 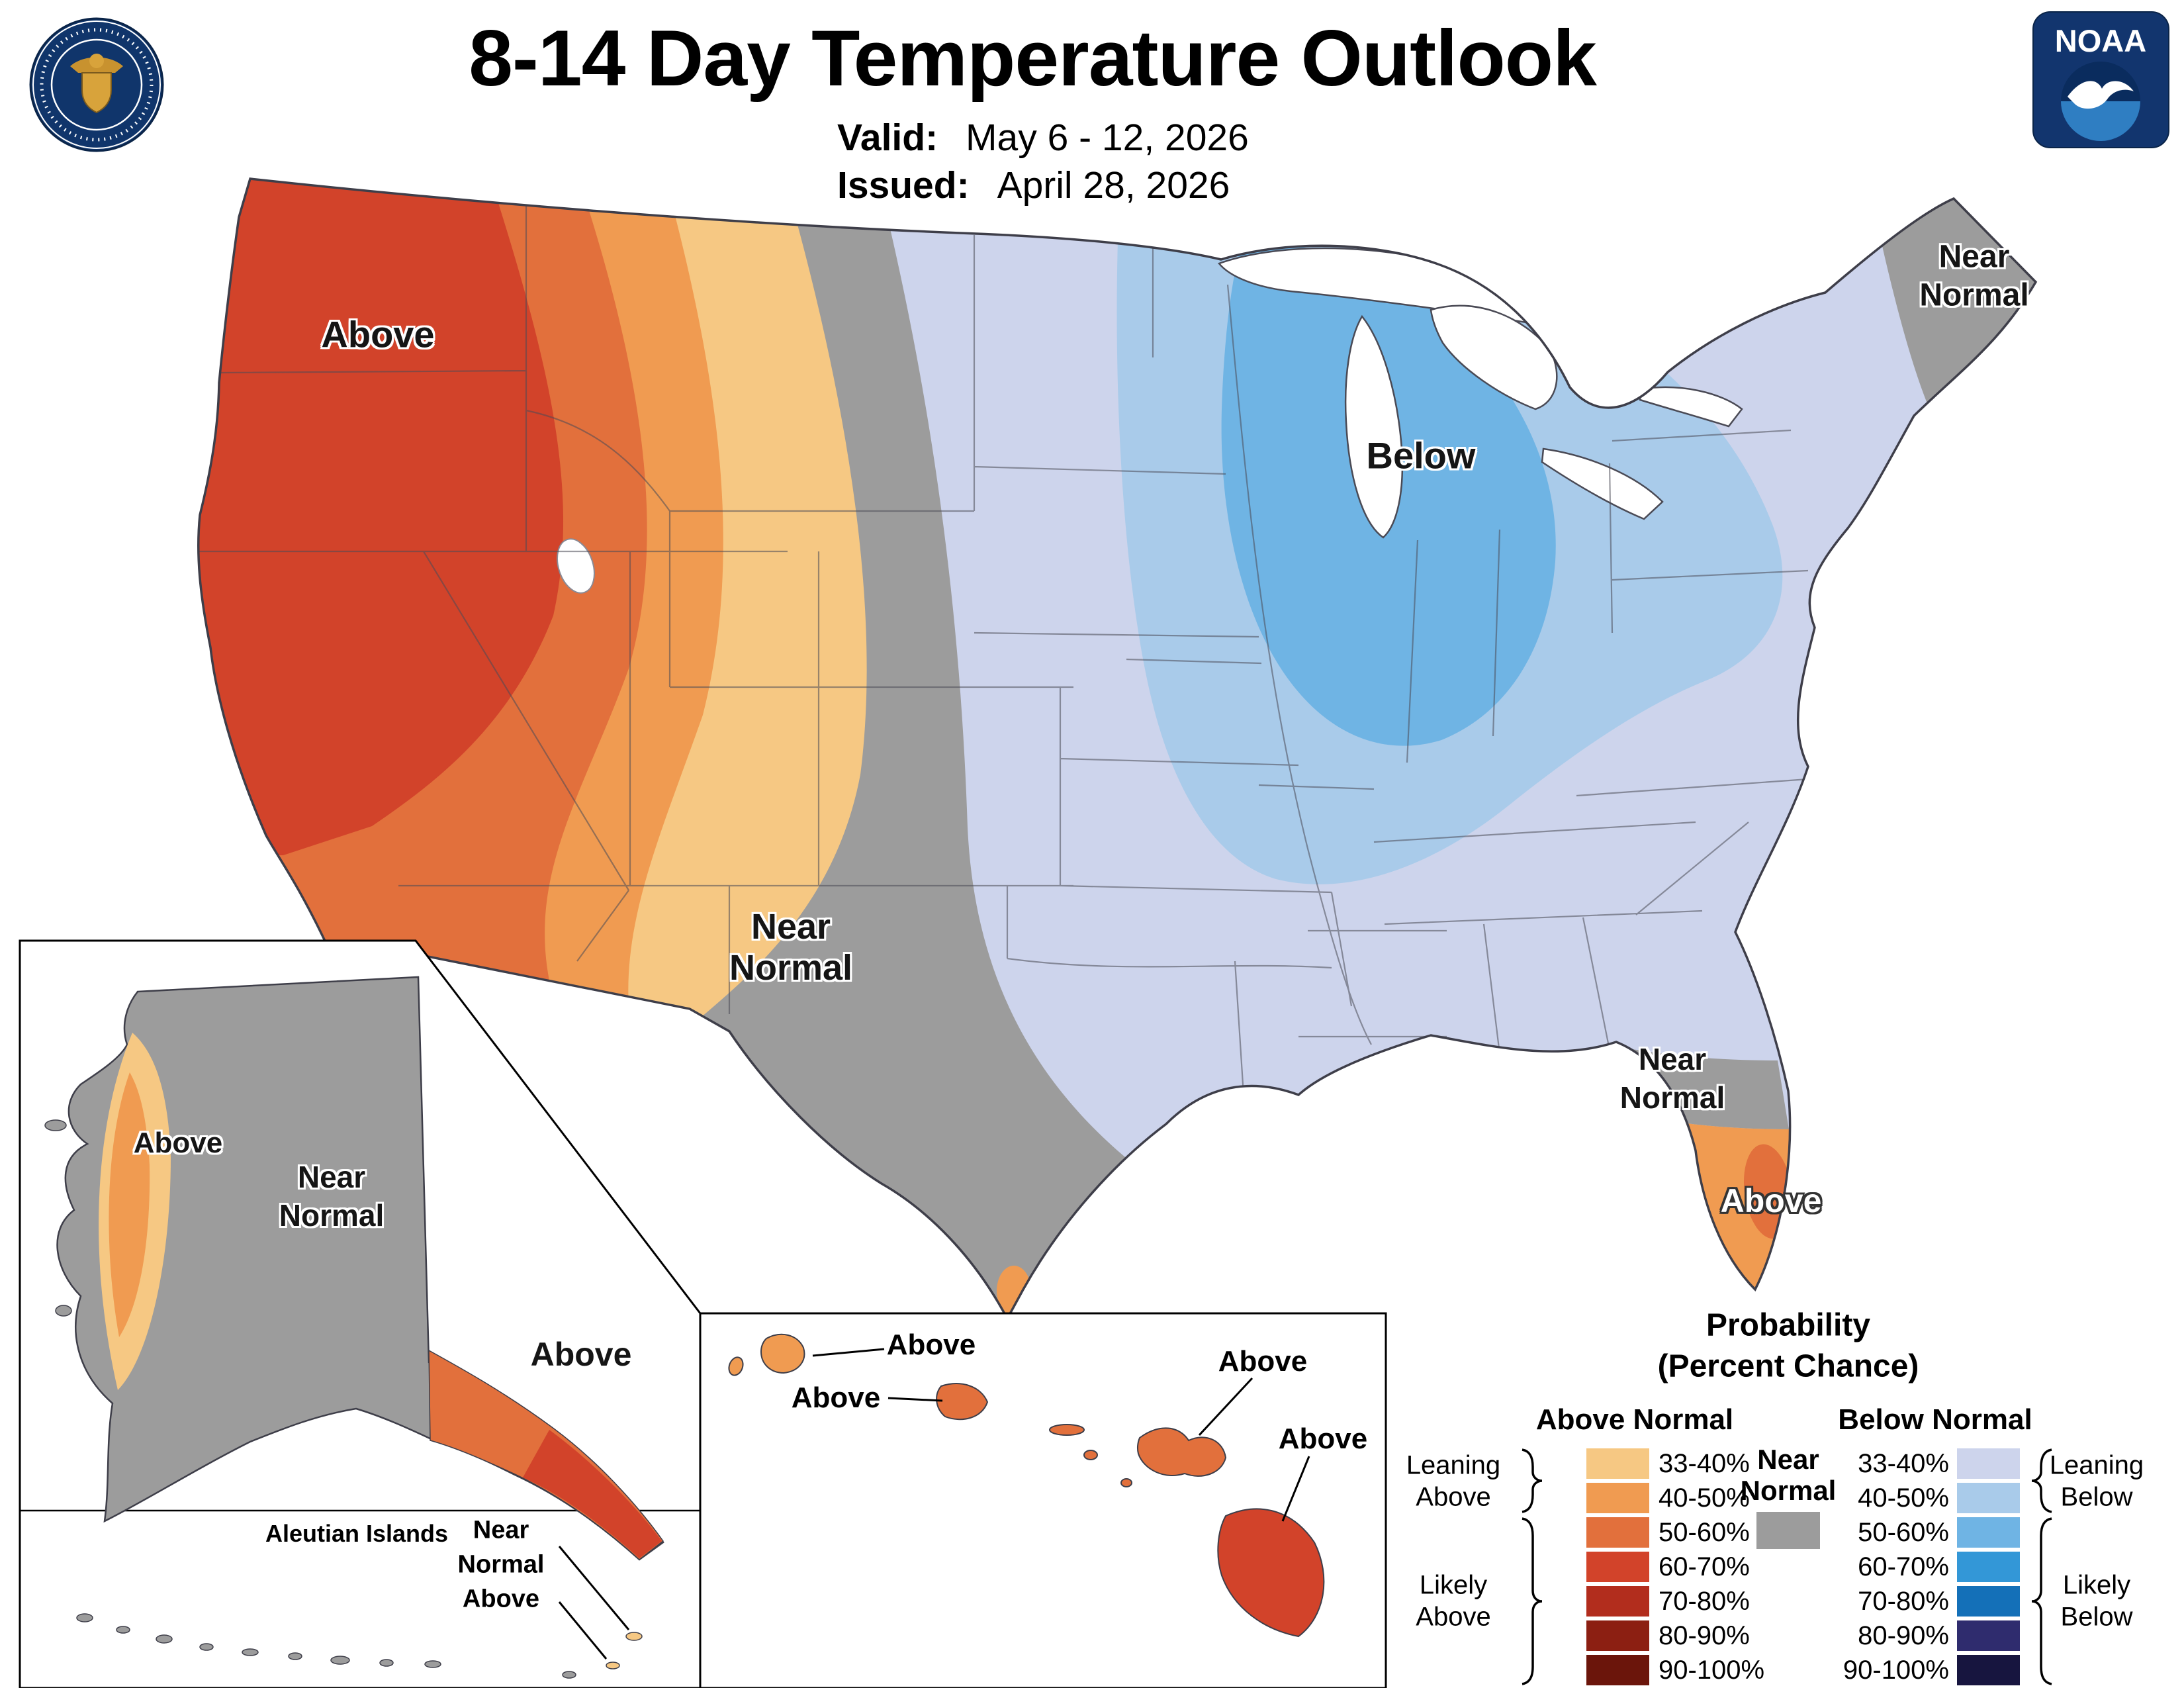 I want to click on doc-seal-ring-inner, so click(x=97, y=84).